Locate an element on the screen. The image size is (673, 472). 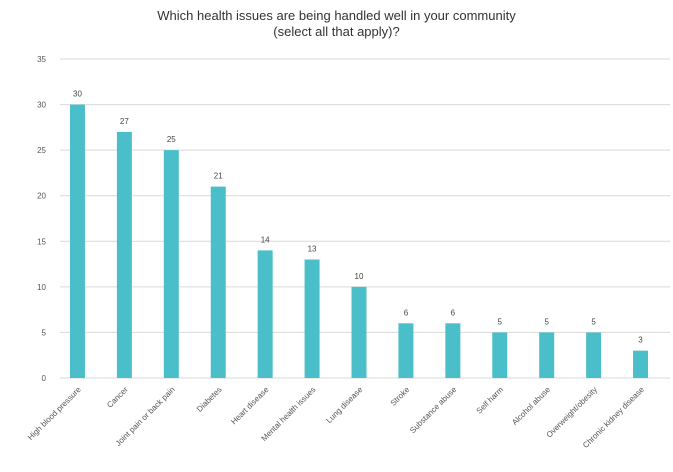
bar-value-label: 21 is located at coordinates (218, 176).